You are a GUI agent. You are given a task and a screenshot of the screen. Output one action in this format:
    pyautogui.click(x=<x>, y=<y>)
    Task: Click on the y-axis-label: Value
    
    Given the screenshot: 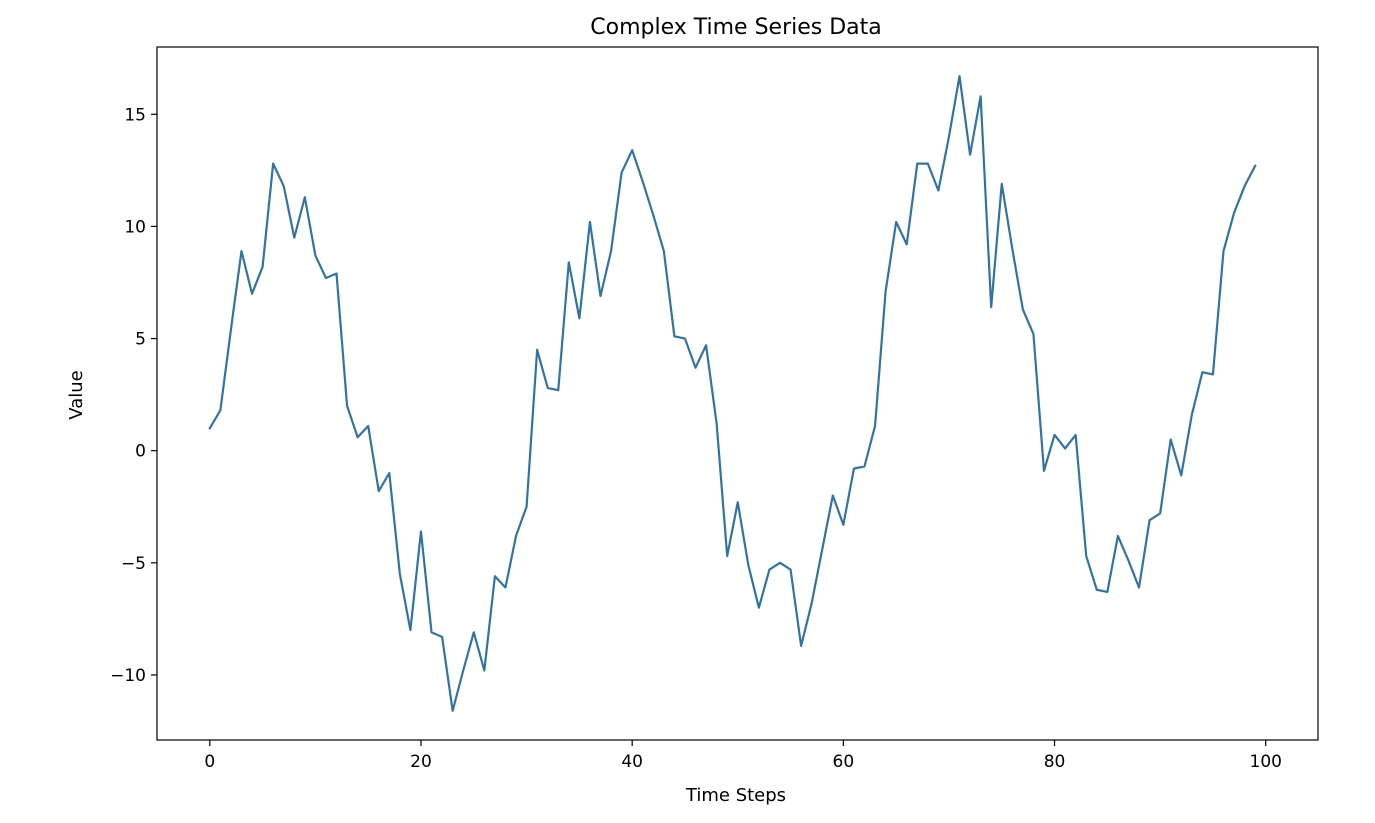 What is the action you would take?
    pyautogui.click(x=76, y=394)
    